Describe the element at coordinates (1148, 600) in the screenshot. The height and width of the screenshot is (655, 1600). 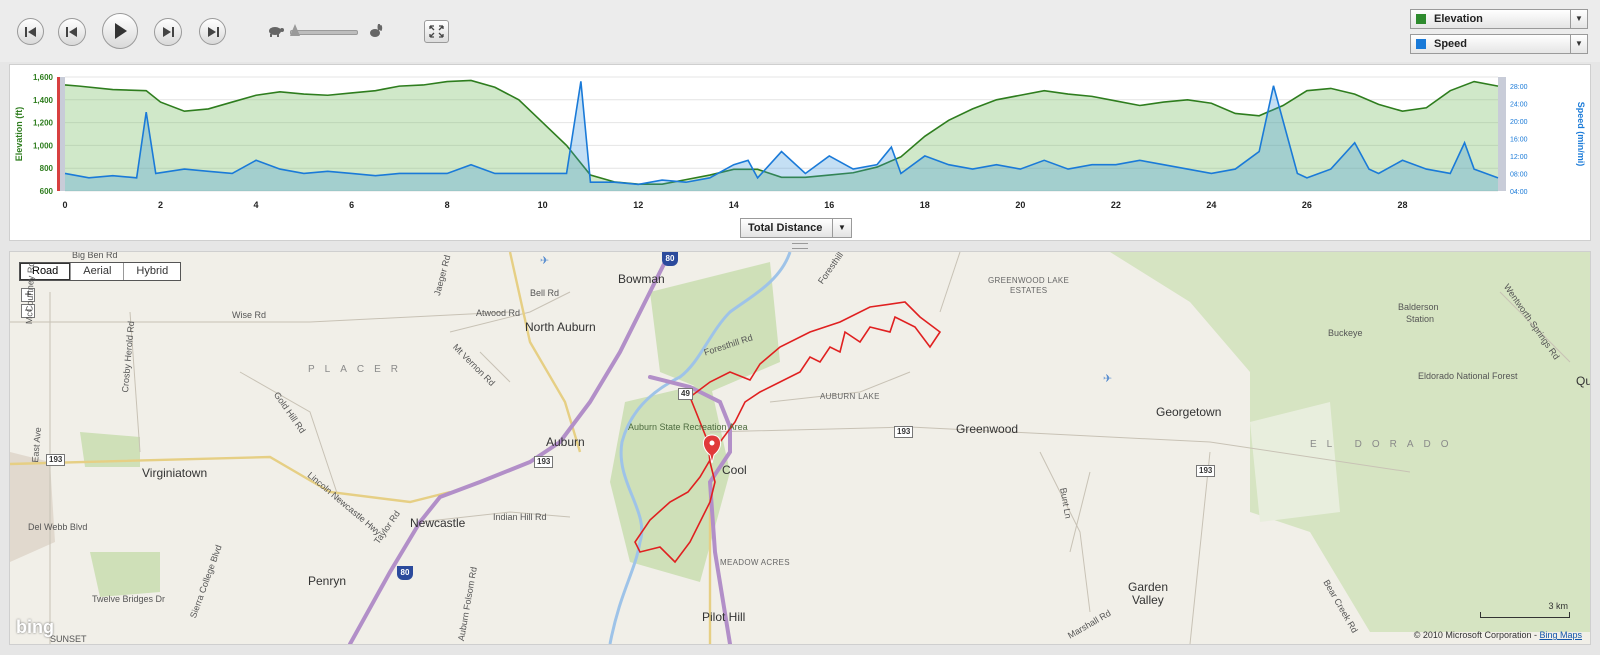
I see `map-label: Valley` at that location.